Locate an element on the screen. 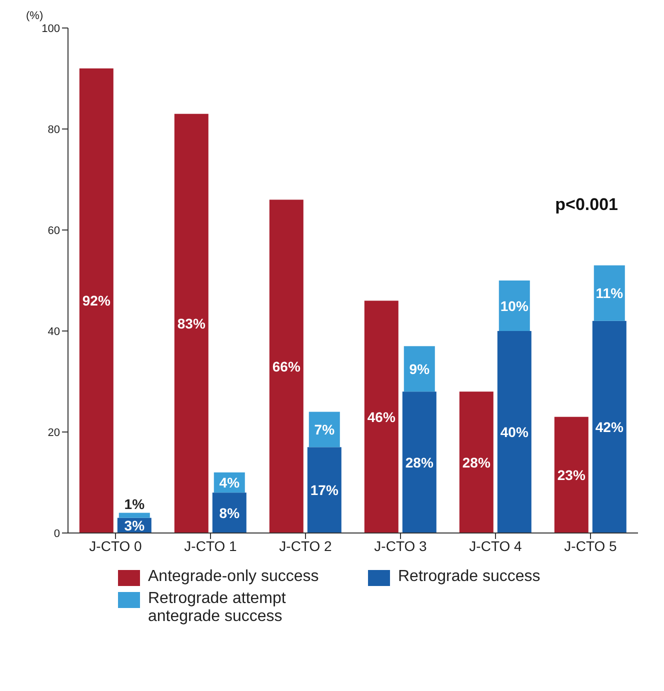  legend-label: Retrograde attempt antegrade success is located at coordinates (217, 608).